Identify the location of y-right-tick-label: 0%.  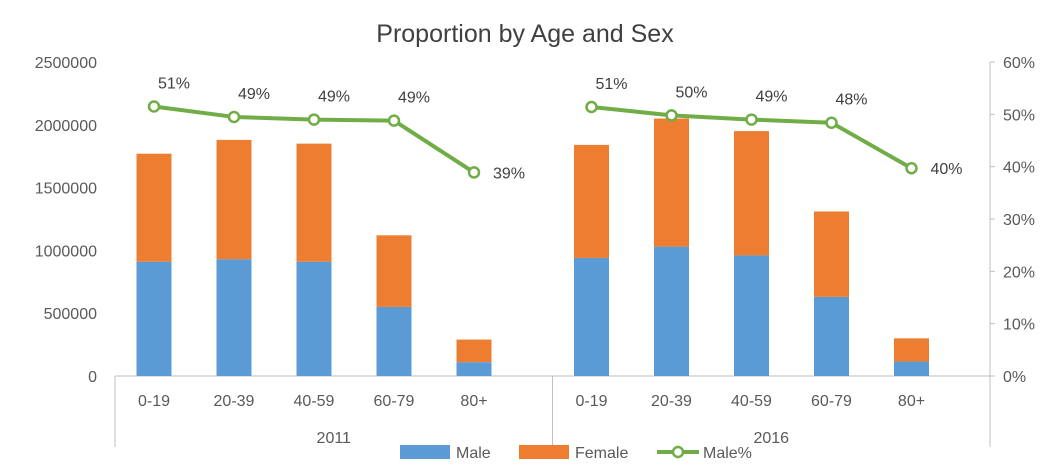
(1014, 377).